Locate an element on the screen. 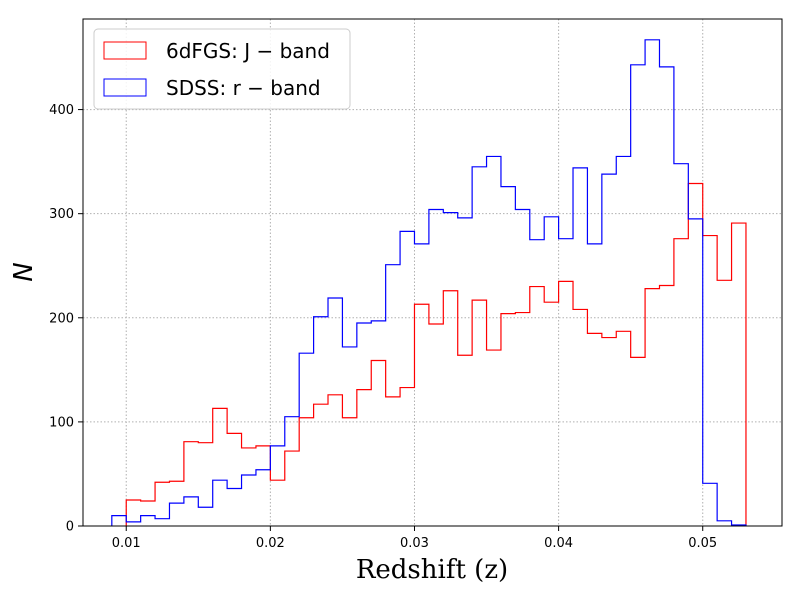 This screenshot has width=800, height=600. y-axis-ticks: 0 100 200 300 400 is located at coordinates (66, 319).